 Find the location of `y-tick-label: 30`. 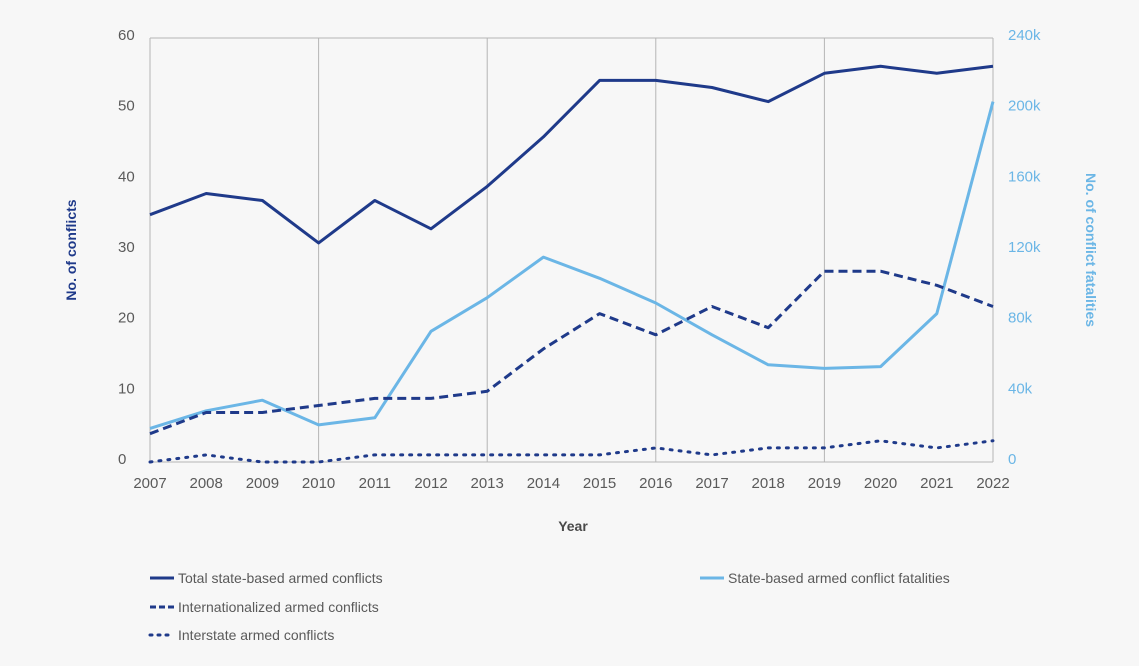

y-tick-label: 30 is located at coordinates (126, 247).